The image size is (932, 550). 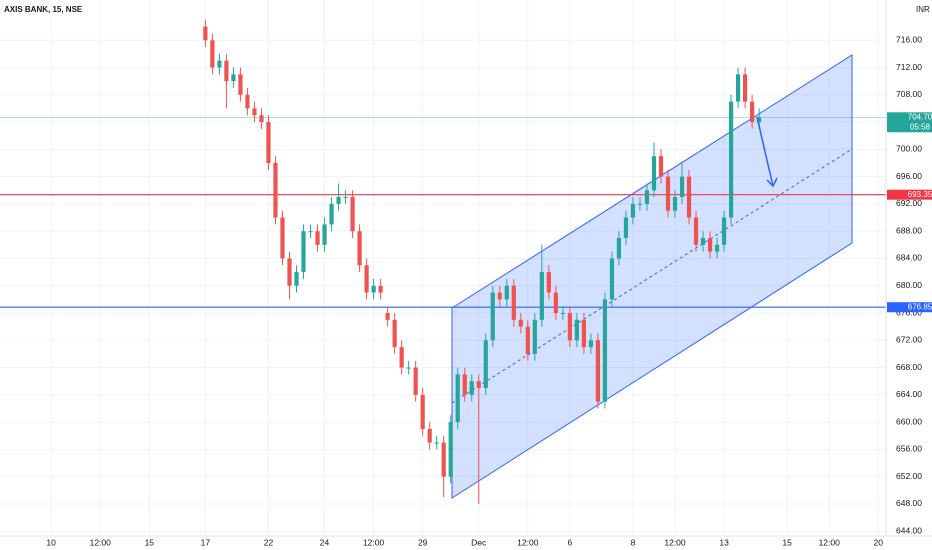 What do you see at coordinates (772, 182) in the screenshot?
I see `arrow-head` at bounding box center [772, 182].